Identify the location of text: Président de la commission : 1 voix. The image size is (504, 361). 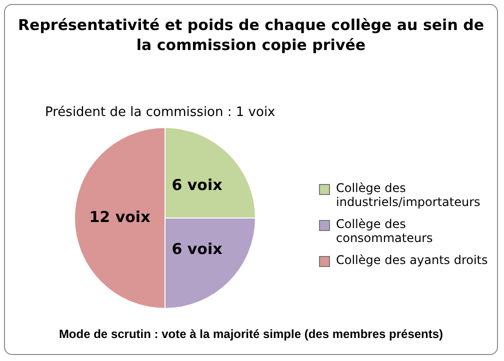
(160, 112).